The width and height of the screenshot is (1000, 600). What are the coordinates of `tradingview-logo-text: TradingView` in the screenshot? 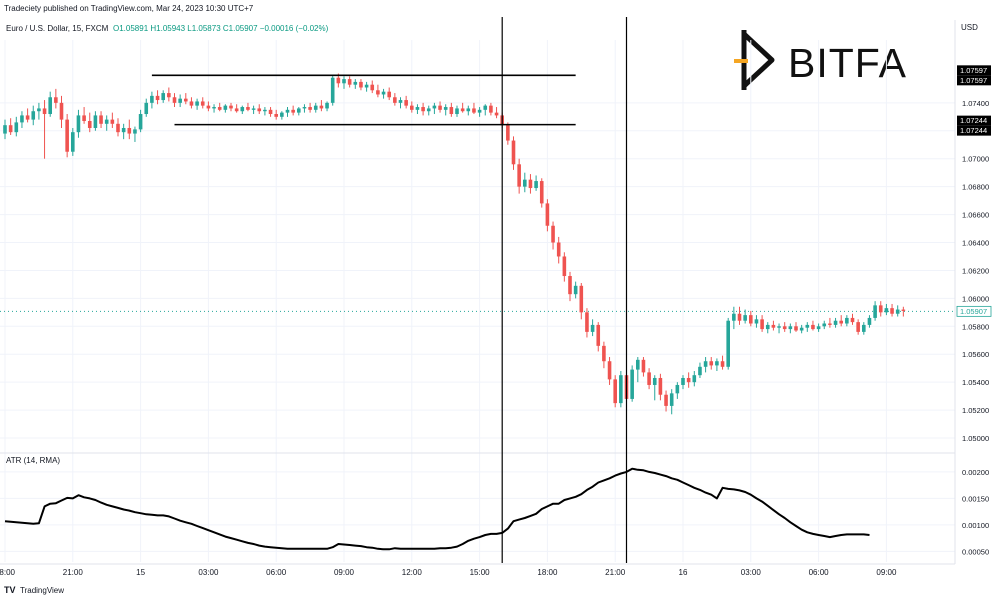 It's located at (42, 590).